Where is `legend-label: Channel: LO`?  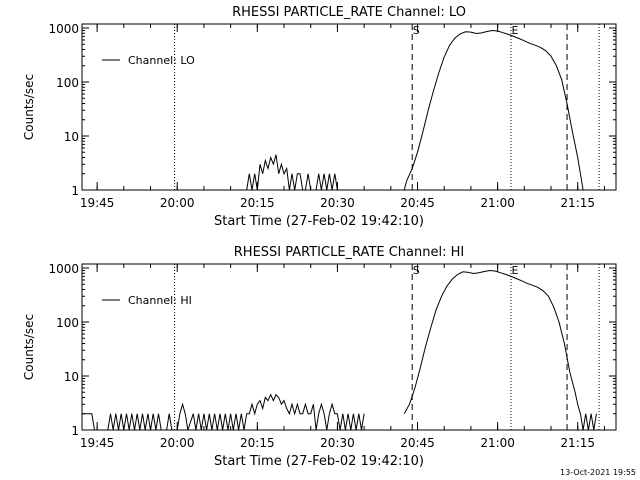 legend-label: Channel: LO is located at coordinates (161, 60).